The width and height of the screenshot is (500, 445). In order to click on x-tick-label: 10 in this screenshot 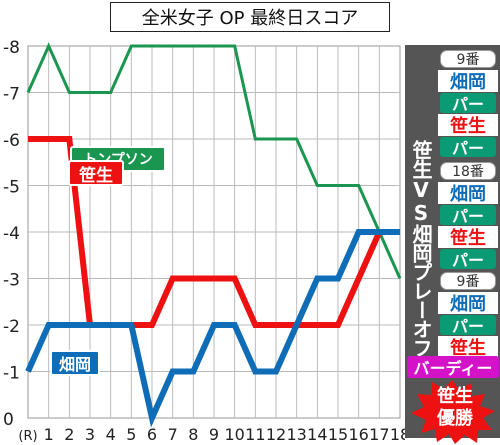, I will do `click(234, 434)`.